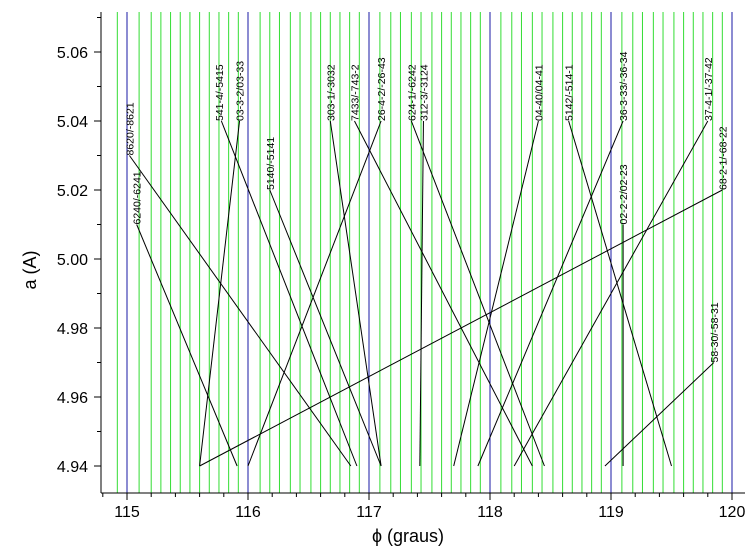  What do you see at coordinates (490, 512) in the screenshot?
I see `x-tick-label: 118` at bounding box center [490, 512].